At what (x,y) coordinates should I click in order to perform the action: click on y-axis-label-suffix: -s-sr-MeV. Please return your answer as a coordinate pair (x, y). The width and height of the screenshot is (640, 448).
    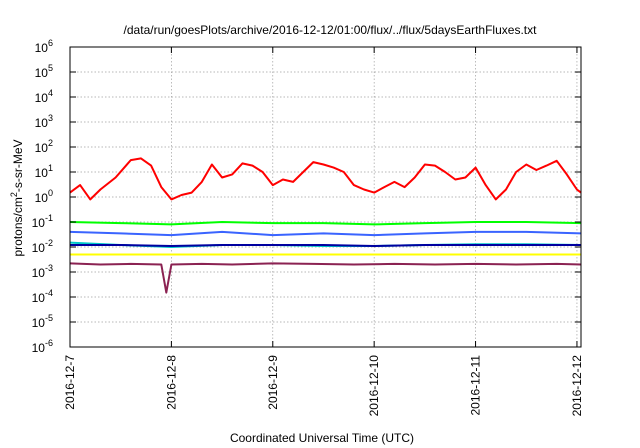
    Looking at the image, I should click on (18, 165).